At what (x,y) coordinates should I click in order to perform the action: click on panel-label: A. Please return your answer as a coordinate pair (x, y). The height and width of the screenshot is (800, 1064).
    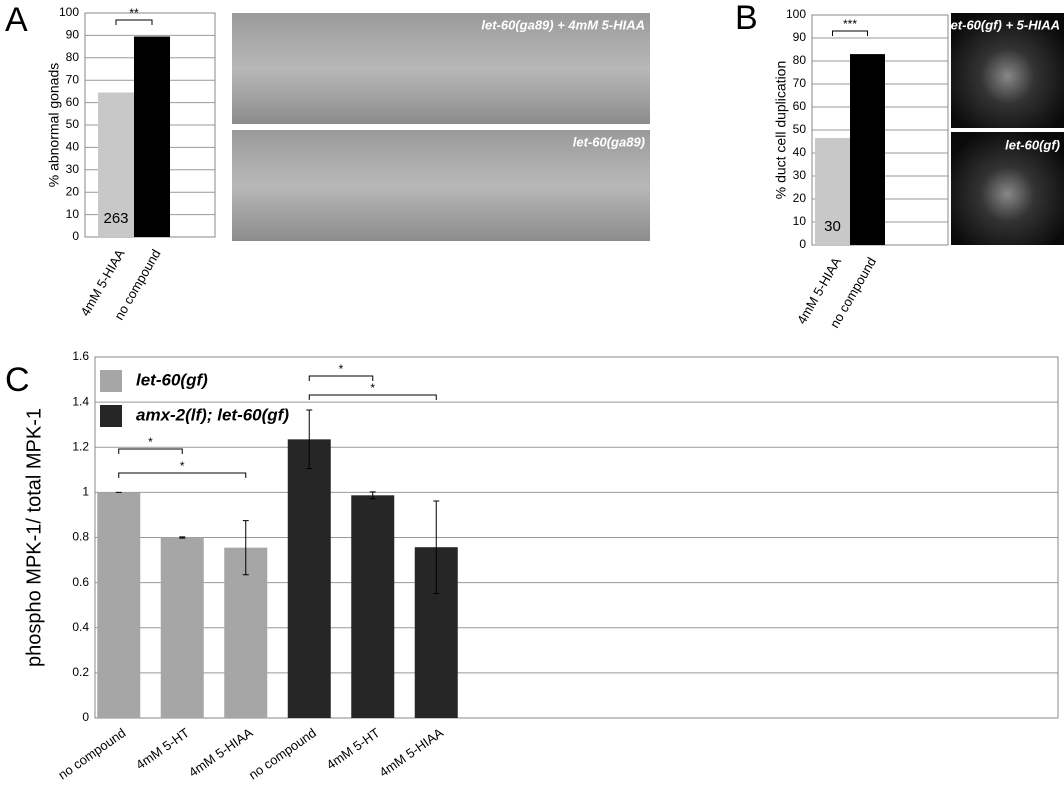
    Looking at the image, I should click on (16, 20).